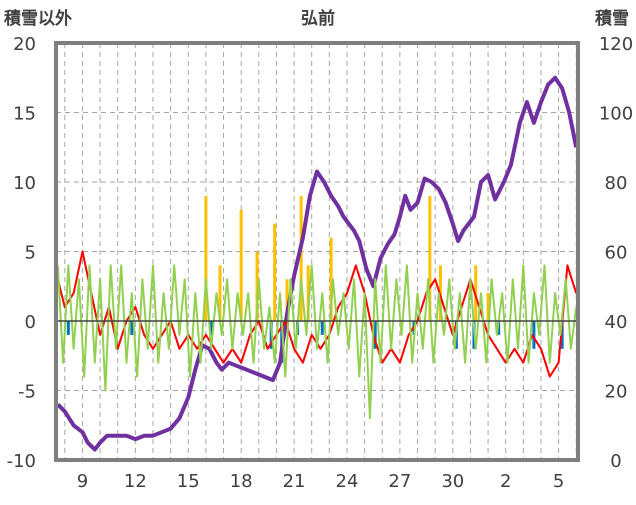 This screenshot has width=636, height=505. What do you see at coordinates (505, 481) in the screenshot?
I see `x-tick-label: 2` at bounding box center [505, 481].